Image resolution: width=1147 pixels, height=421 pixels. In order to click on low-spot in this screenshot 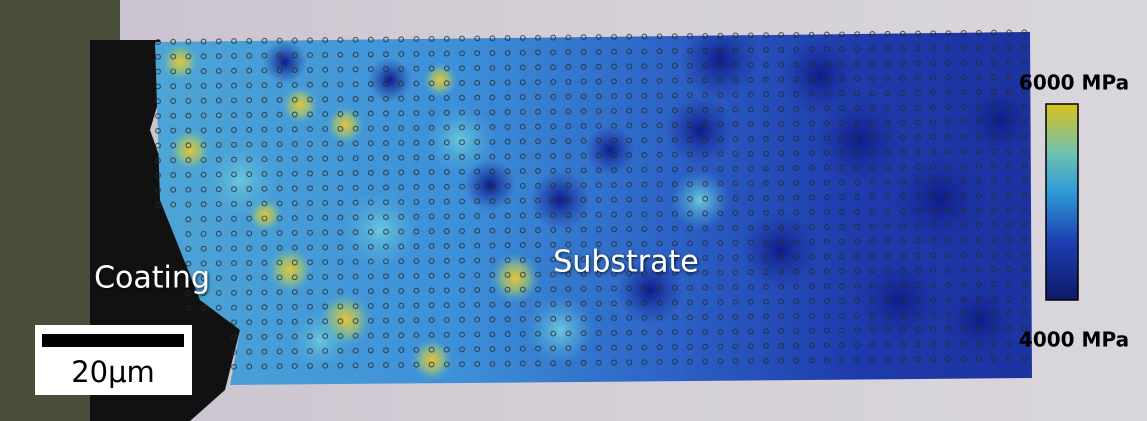, I will do `click(780, 250)`.